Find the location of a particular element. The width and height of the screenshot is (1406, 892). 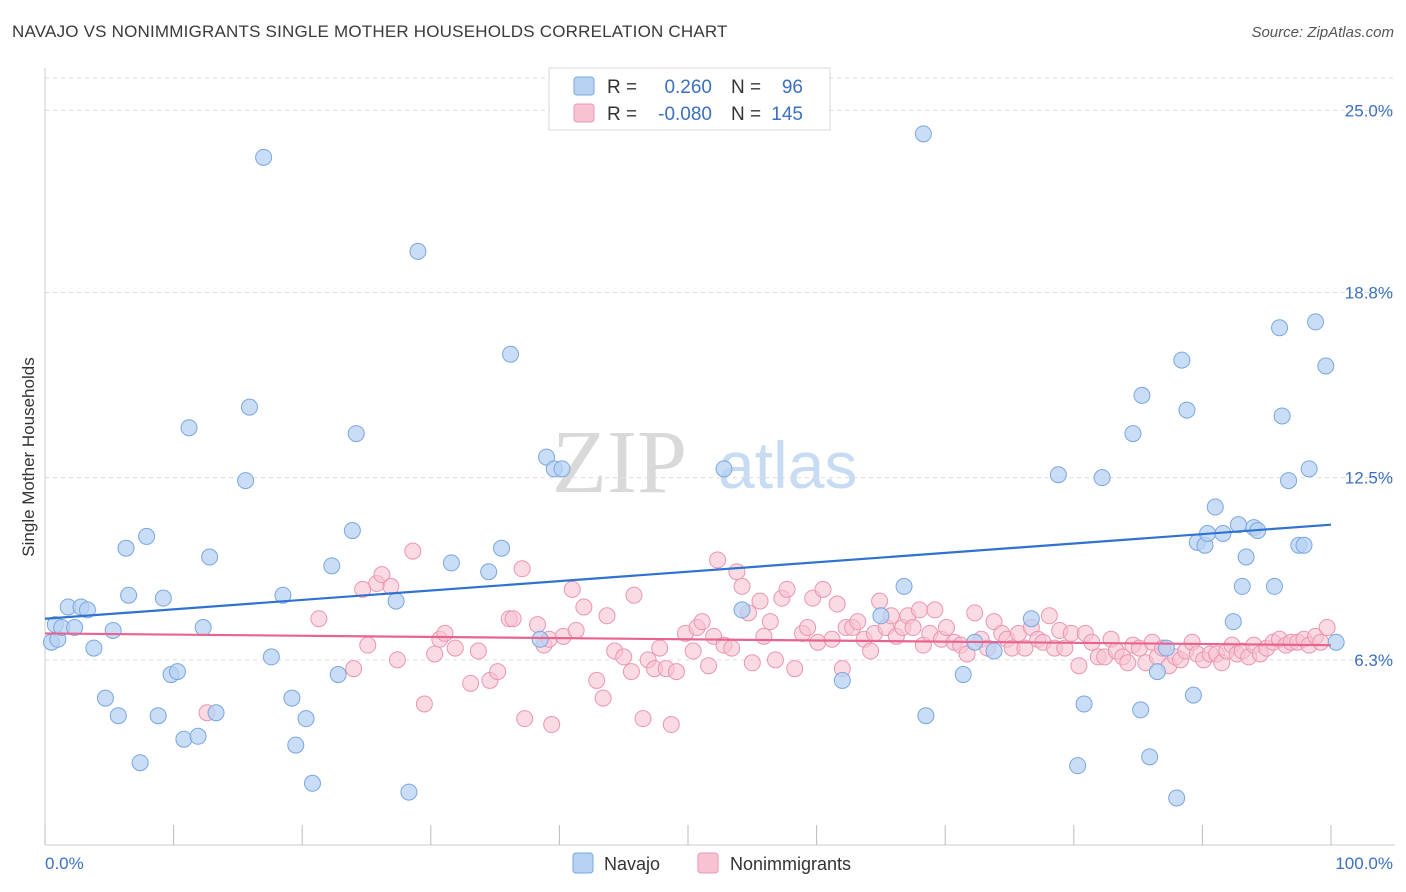

y-axis-label: Single Mother Households is located at coordinates (28, 456).